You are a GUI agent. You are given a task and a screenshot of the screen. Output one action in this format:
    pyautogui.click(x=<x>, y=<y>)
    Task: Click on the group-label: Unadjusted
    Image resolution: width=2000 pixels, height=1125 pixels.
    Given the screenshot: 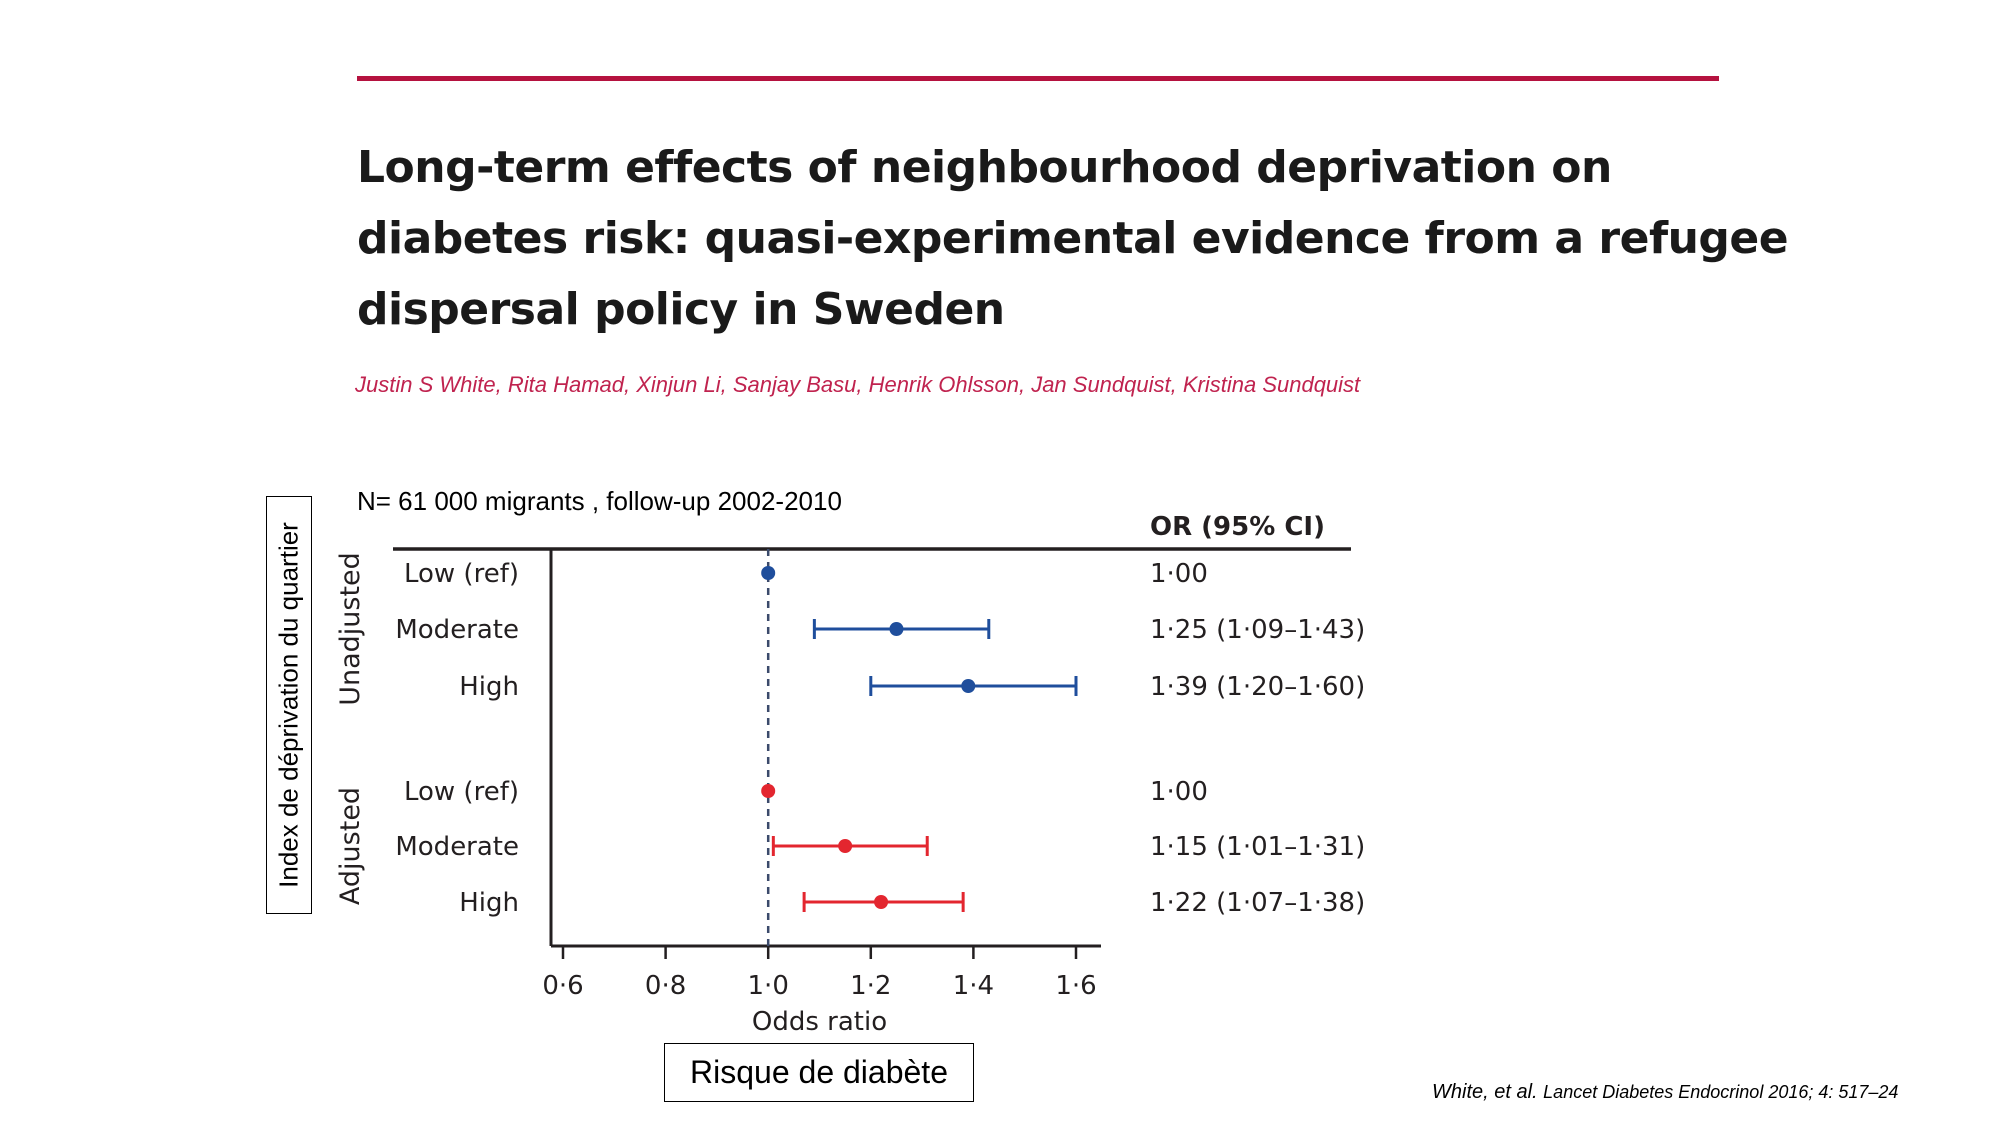 What is the action you would take?
    pyautogui.click(x=350, y=629)
    